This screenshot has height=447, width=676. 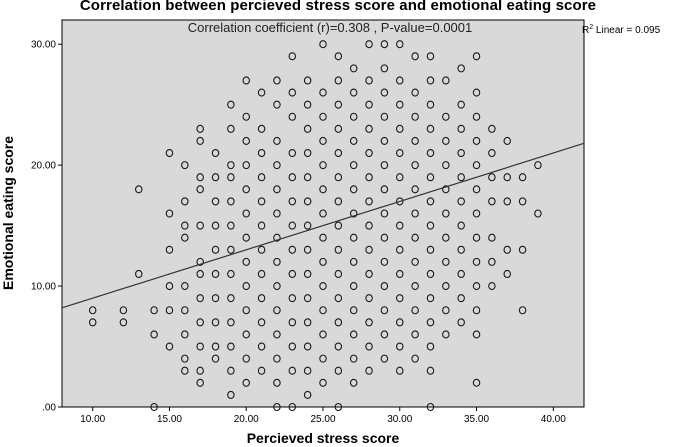 What do you see at coordinates (246, 419) in the screenshot?
I see `x-tick-label: 20.00` at bounding box center [246, 419].